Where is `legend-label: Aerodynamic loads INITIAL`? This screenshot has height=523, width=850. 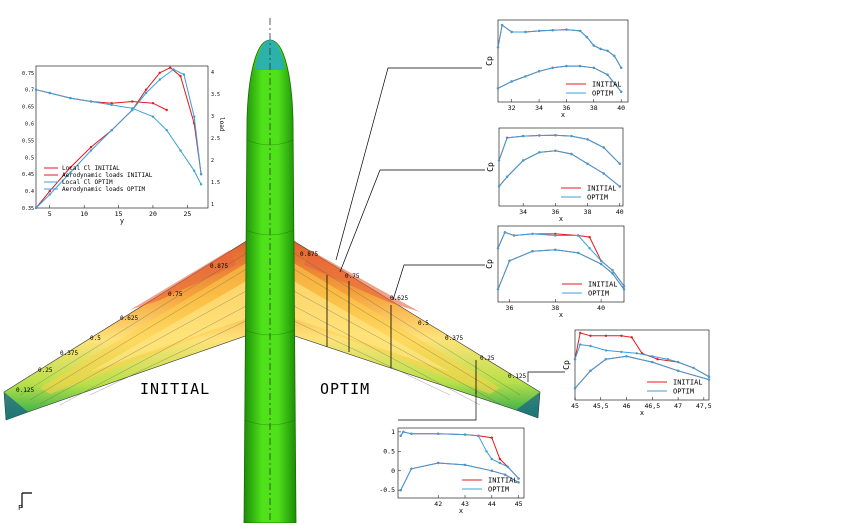 legend-label: Aerodynamic loads INITIAL is located at coordinates (107, 175).